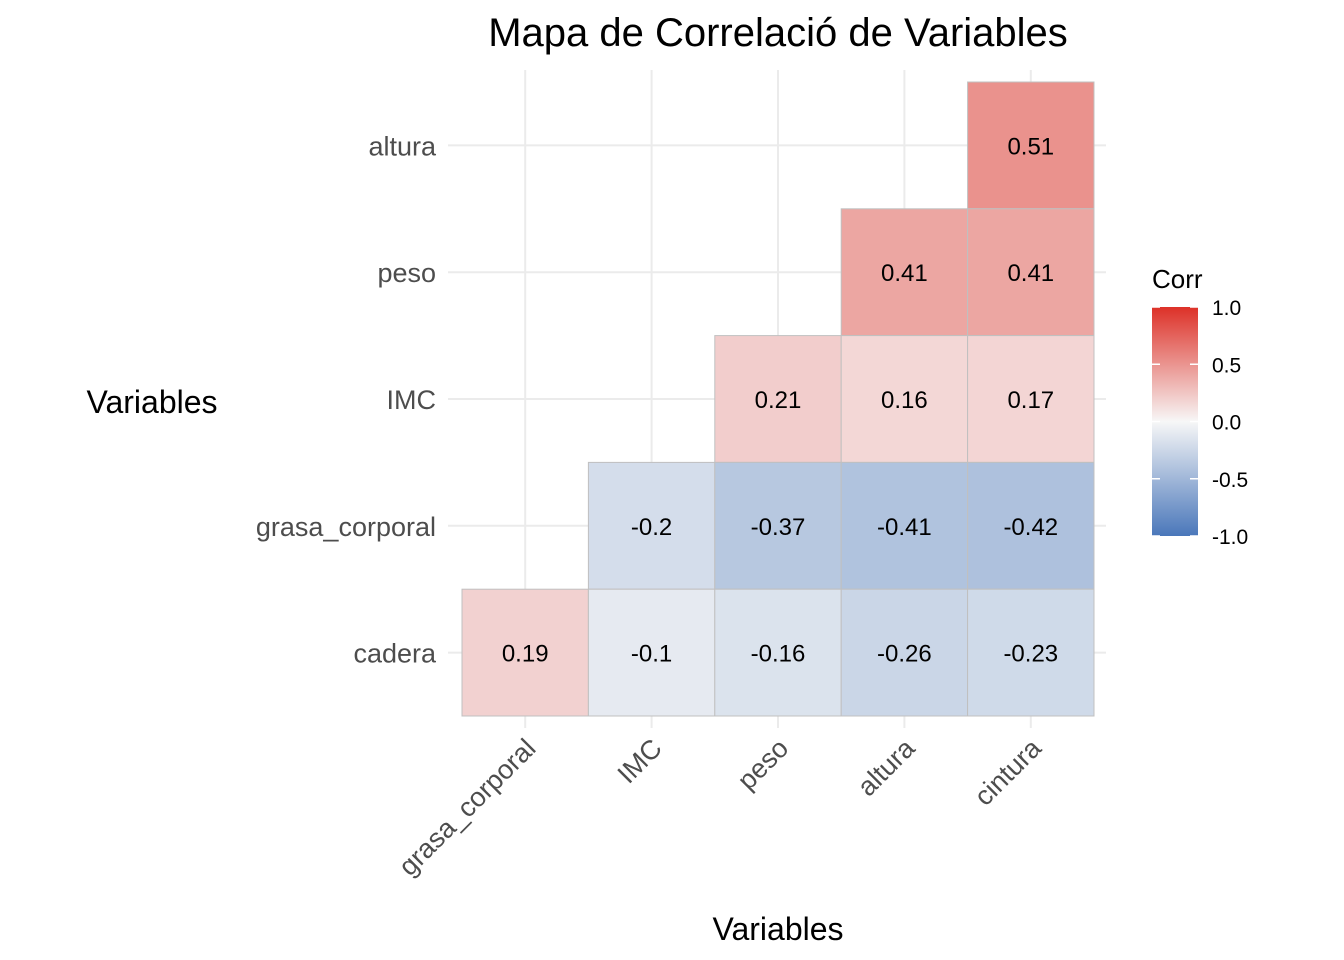  I want to click on cell-value-label: 0.16, so click(904, 400).